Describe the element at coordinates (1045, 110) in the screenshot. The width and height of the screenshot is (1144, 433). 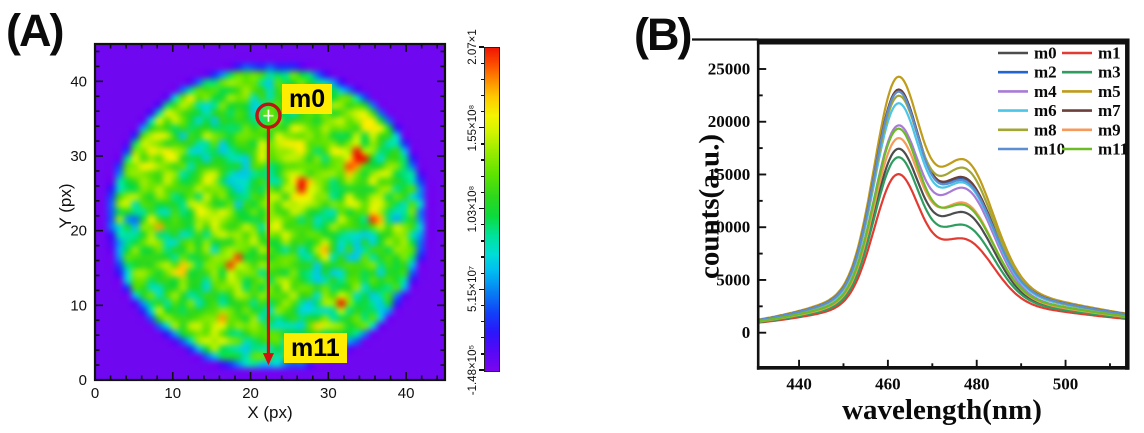
I see `legend-label-m6: m6` at that location.